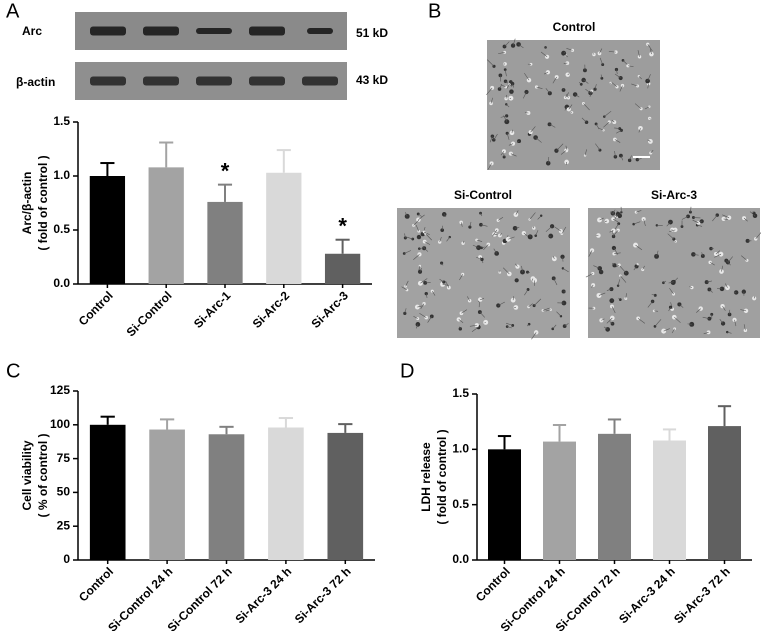  Describe the element at coordinates (460, 449) in the screenshot. I see `y-tick-label: 1.0` at that location.